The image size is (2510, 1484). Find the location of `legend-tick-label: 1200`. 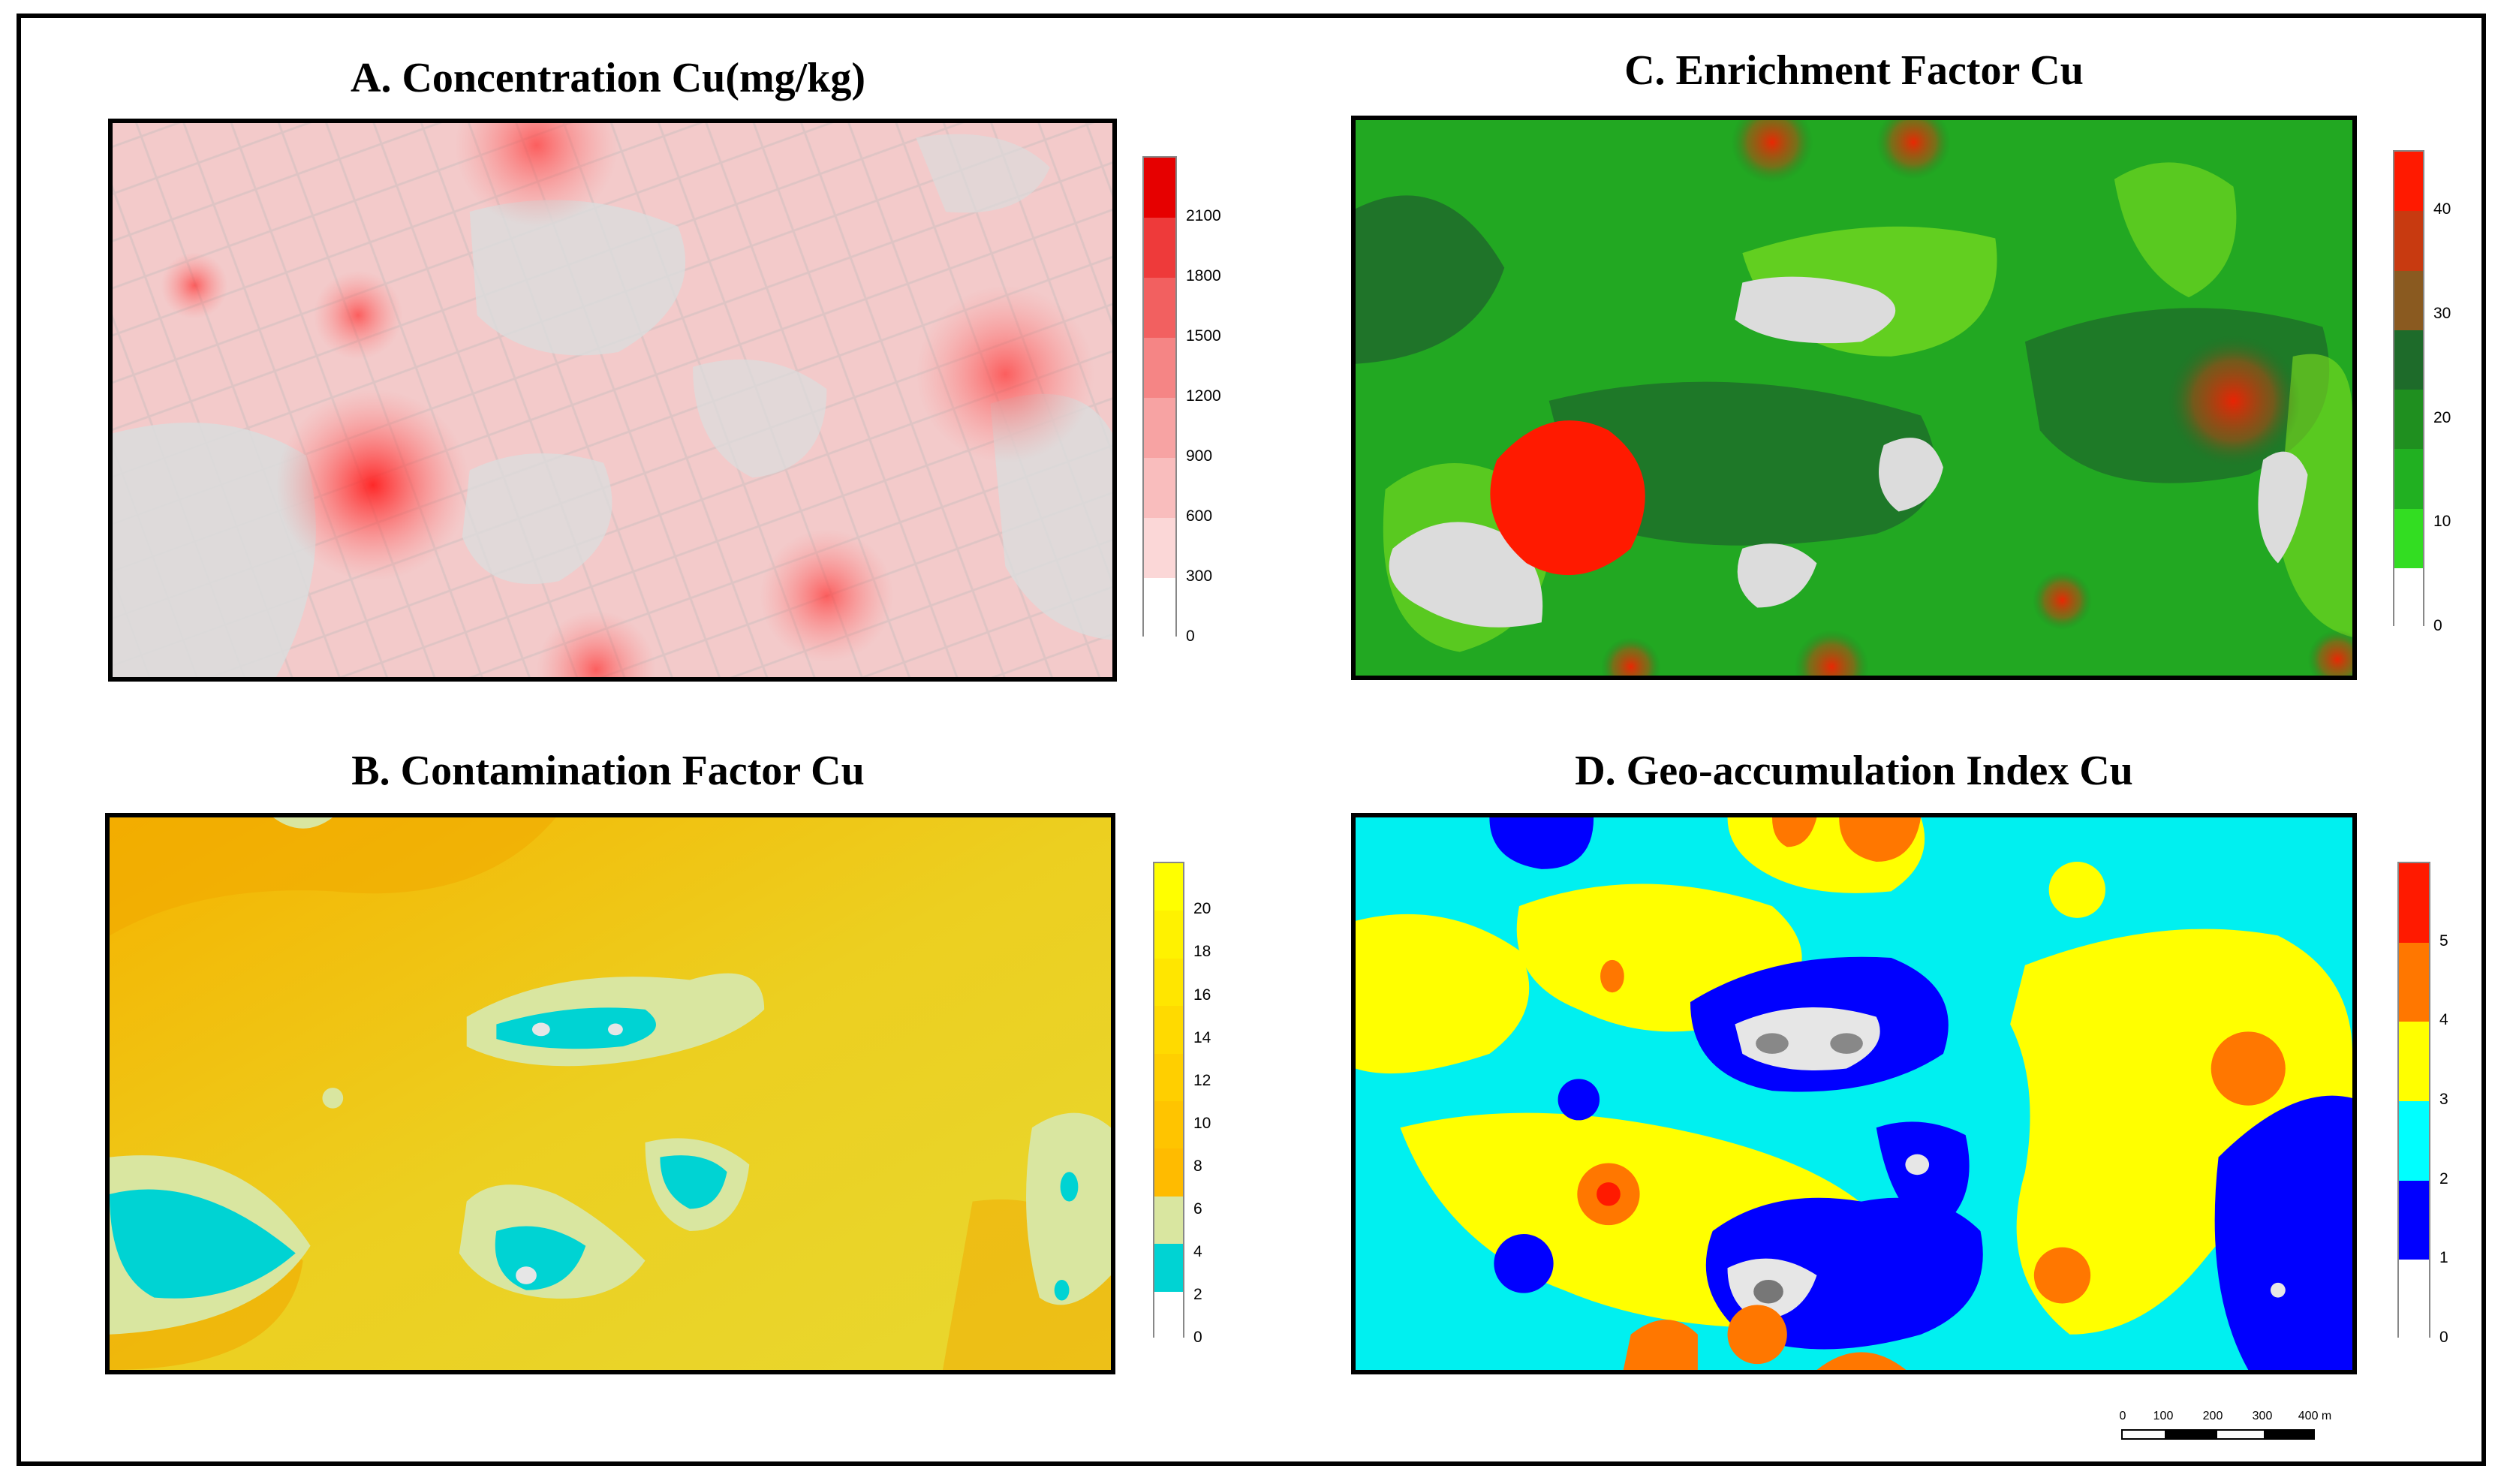

legend-tick-label: 1200 is located at coordinates (1203, 396).